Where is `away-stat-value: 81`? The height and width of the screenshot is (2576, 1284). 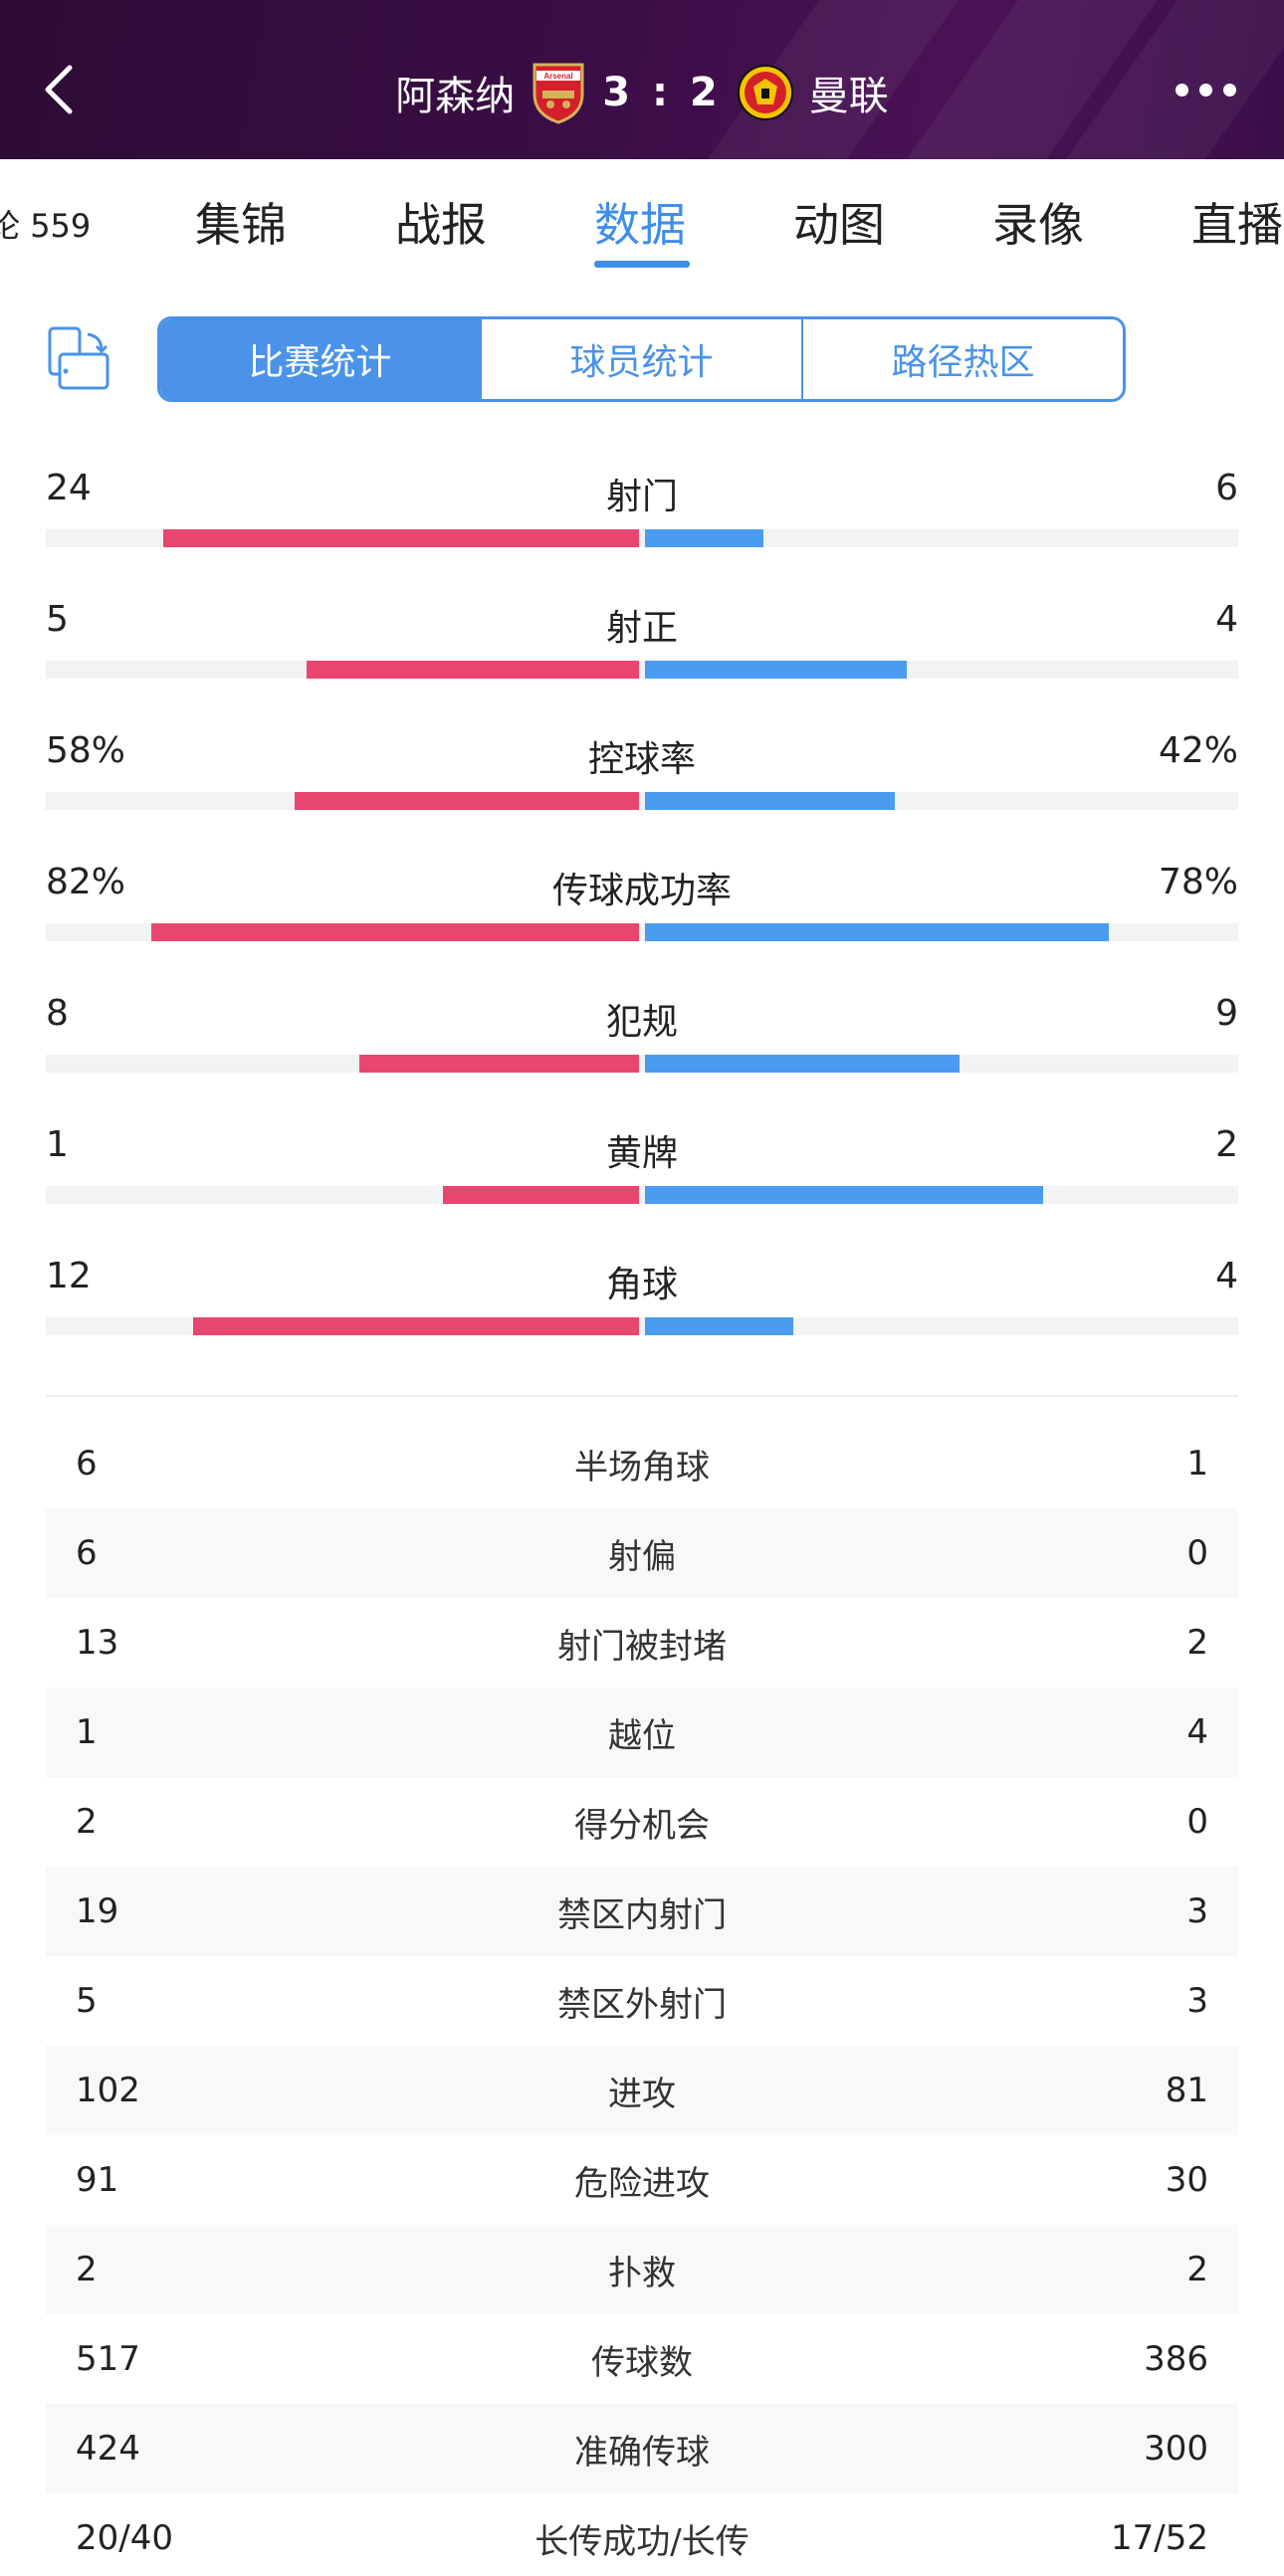 away-stat-value: 81 is located at coordinates (1187, 2090).